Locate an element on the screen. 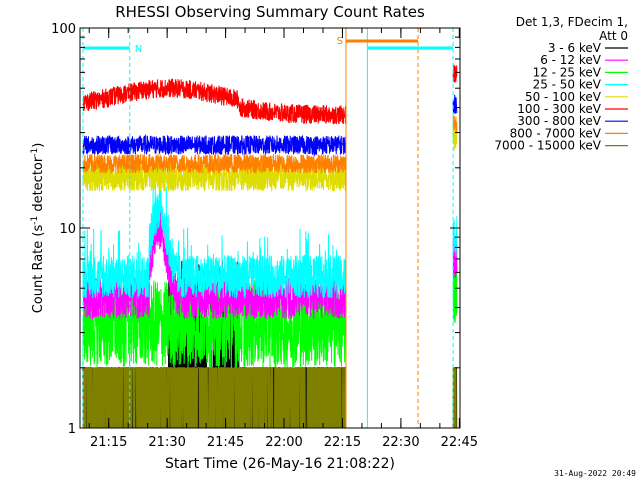  x-tick-label: 22:15 is located at coordinates (342, 442).